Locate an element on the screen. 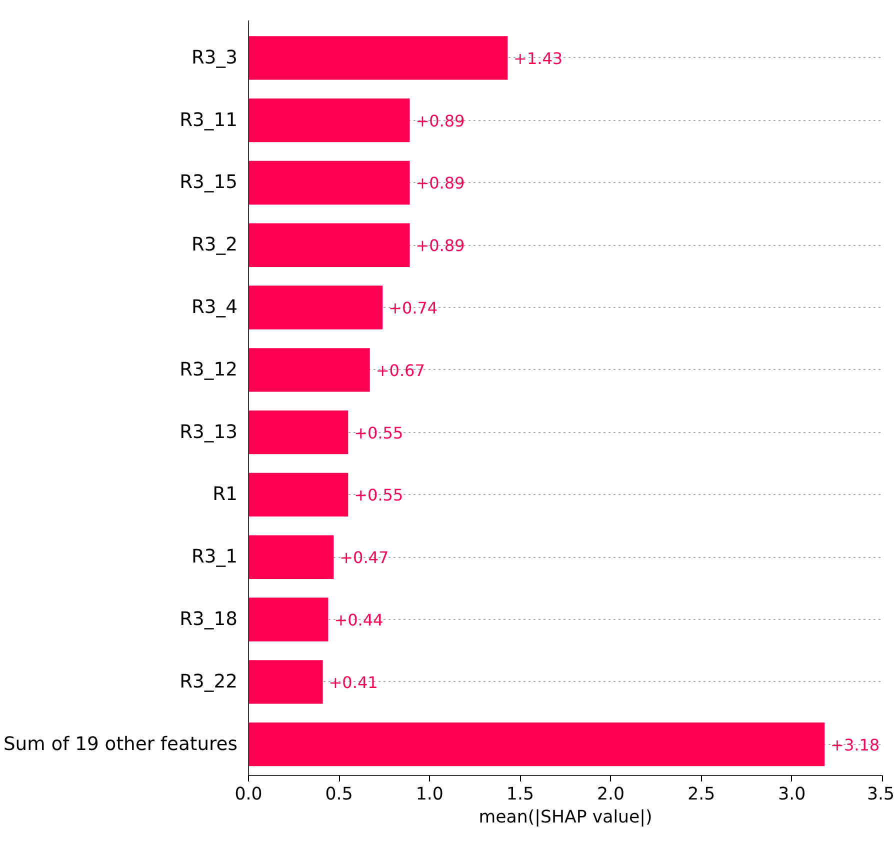 The width and height of the screenshot is (894, 841). y-tick-label: R3_3 is located at coordinates (214, 57).